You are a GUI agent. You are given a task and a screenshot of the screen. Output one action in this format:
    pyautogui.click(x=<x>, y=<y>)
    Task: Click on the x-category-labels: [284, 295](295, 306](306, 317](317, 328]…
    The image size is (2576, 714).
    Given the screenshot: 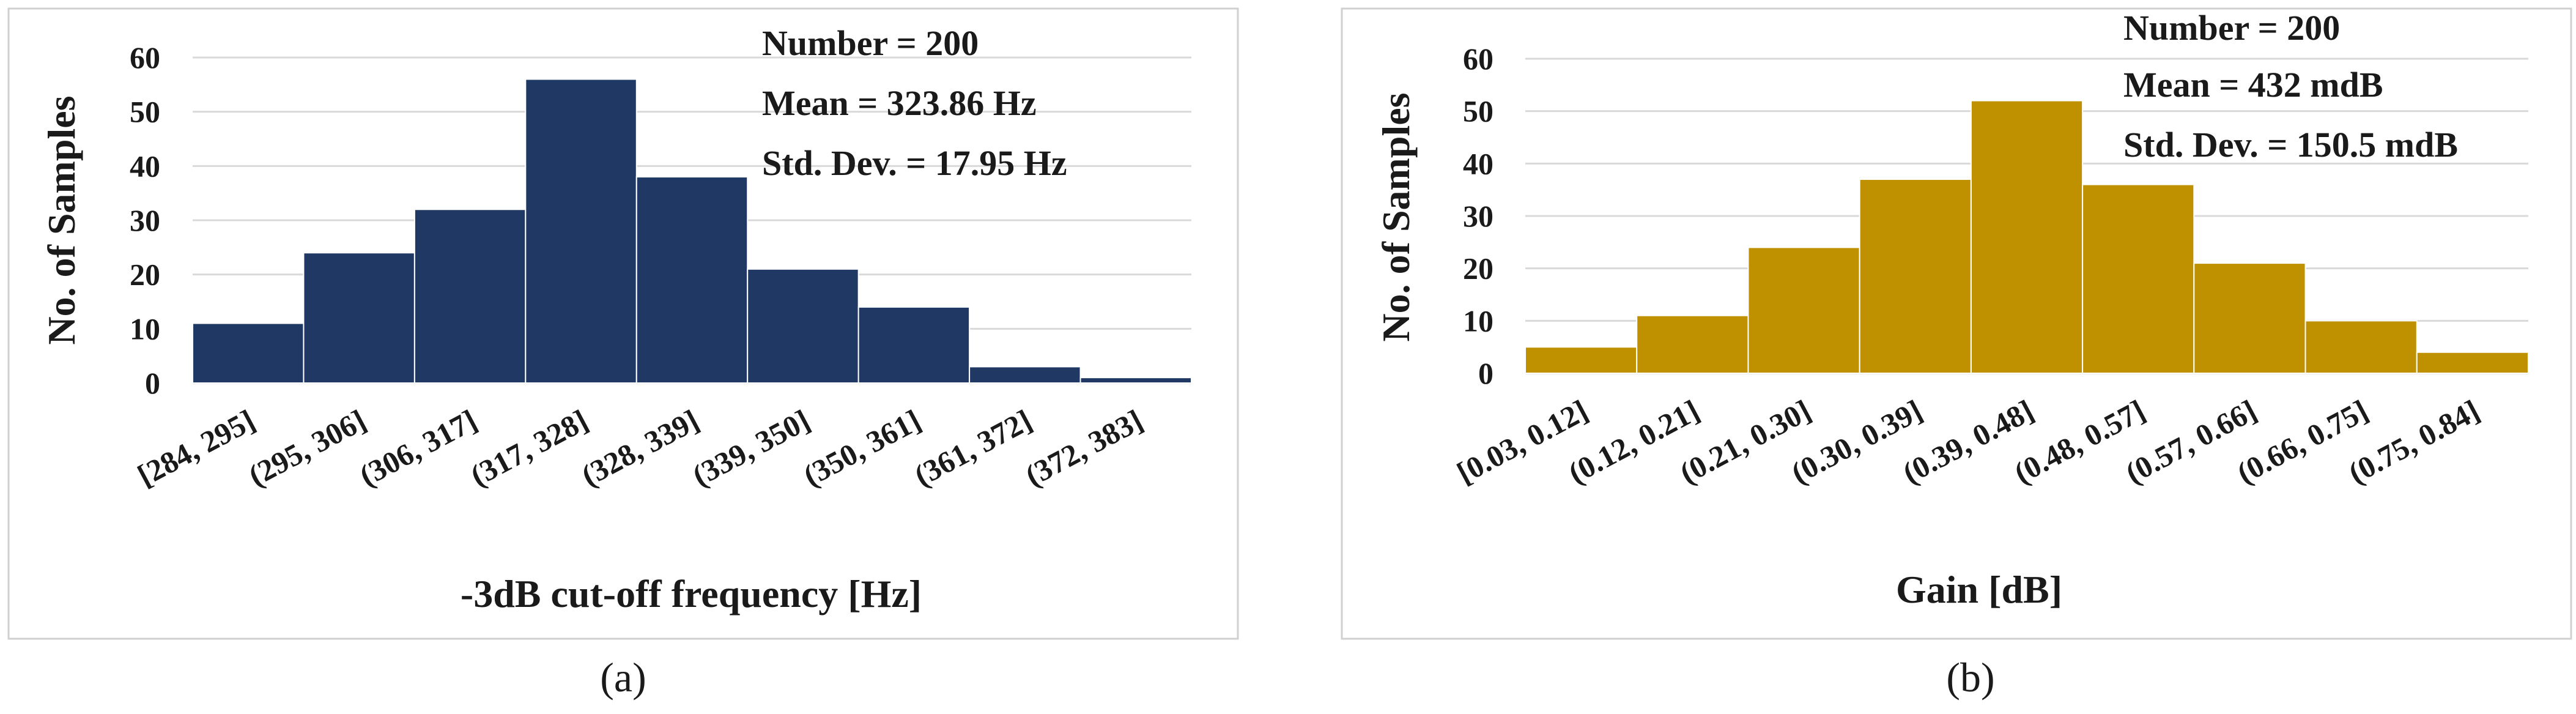 What is the action you would take?
    pyautogui.click(x=640, y=448)
    